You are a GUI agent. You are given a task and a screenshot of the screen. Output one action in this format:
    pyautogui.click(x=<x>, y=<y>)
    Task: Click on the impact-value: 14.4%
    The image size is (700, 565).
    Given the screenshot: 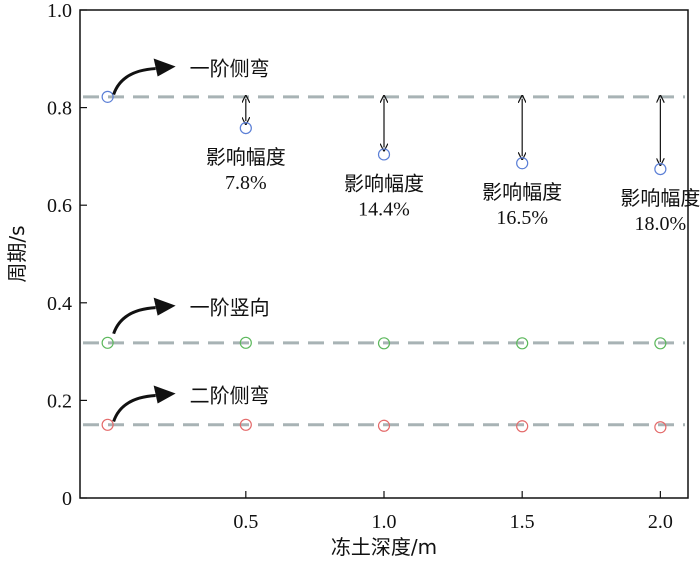 What is the action you would take?
    pyautogui.click(x=384, y=209)
    